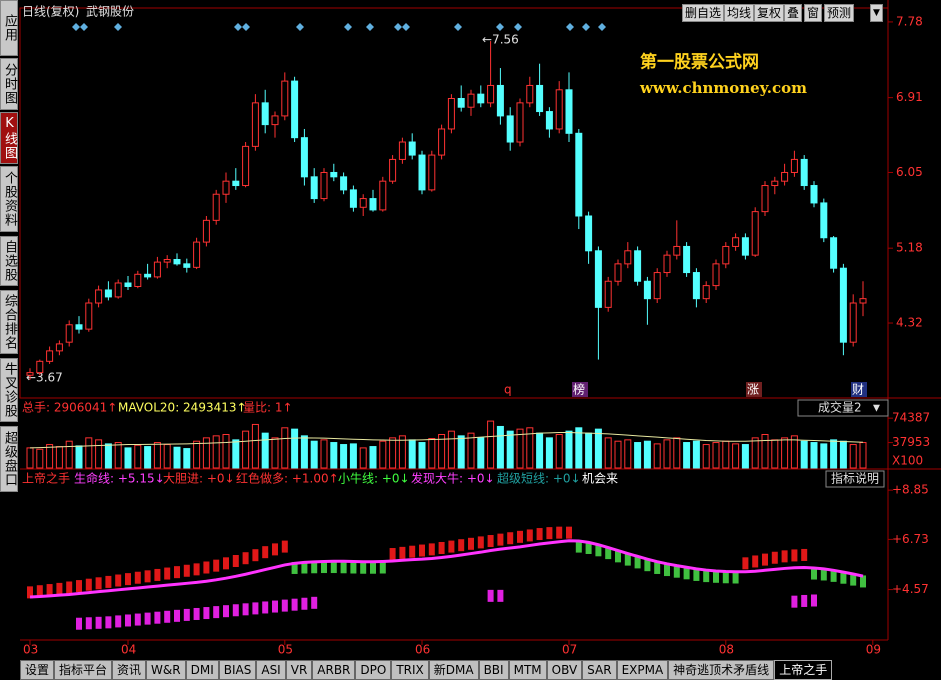 The image size is (941, 680). What do you see at coordinates (129, 670) in the screenshot?
I see `bottom-tab: 资讯` at bounding box center [129, 670].